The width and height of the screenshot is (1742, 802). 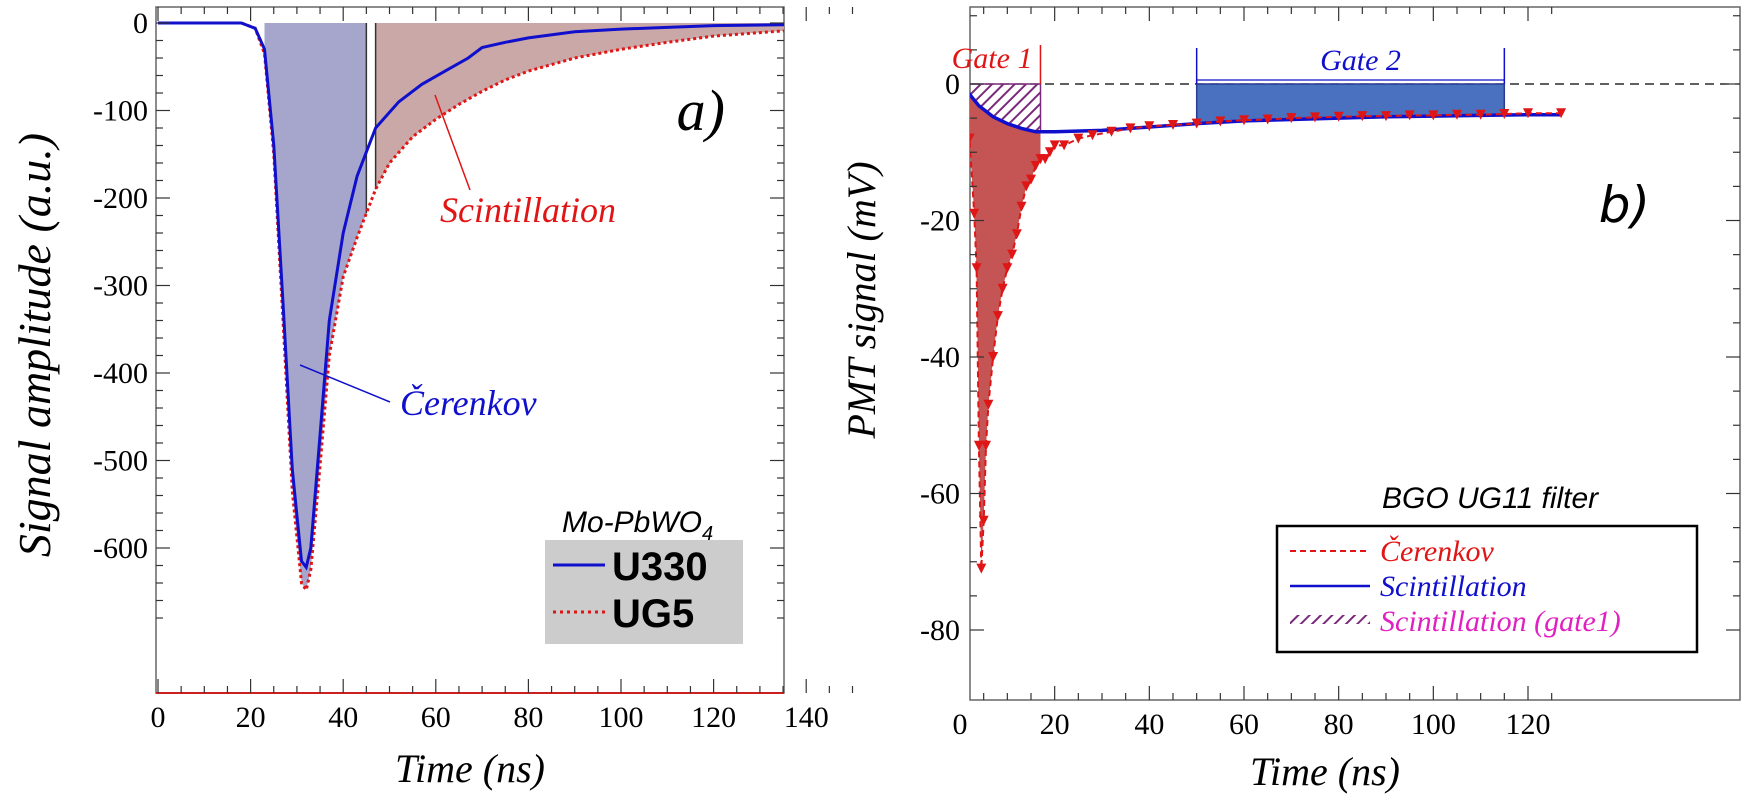 What do you see at coordinates (120, 111) in the screenshot?
I see `y-tick-label: -100` at bounding box center [120, 111].